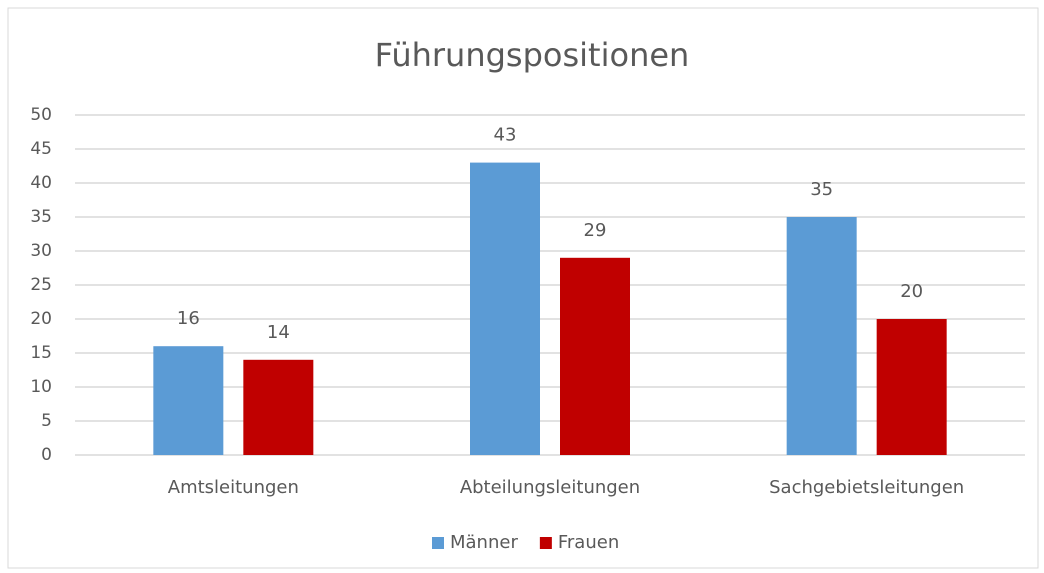 The height and width of the screenshot is (573, 1044). Describe the element at coordinates (46, 455) in the screenshot. I see `y-tick-label: 0` at that location.